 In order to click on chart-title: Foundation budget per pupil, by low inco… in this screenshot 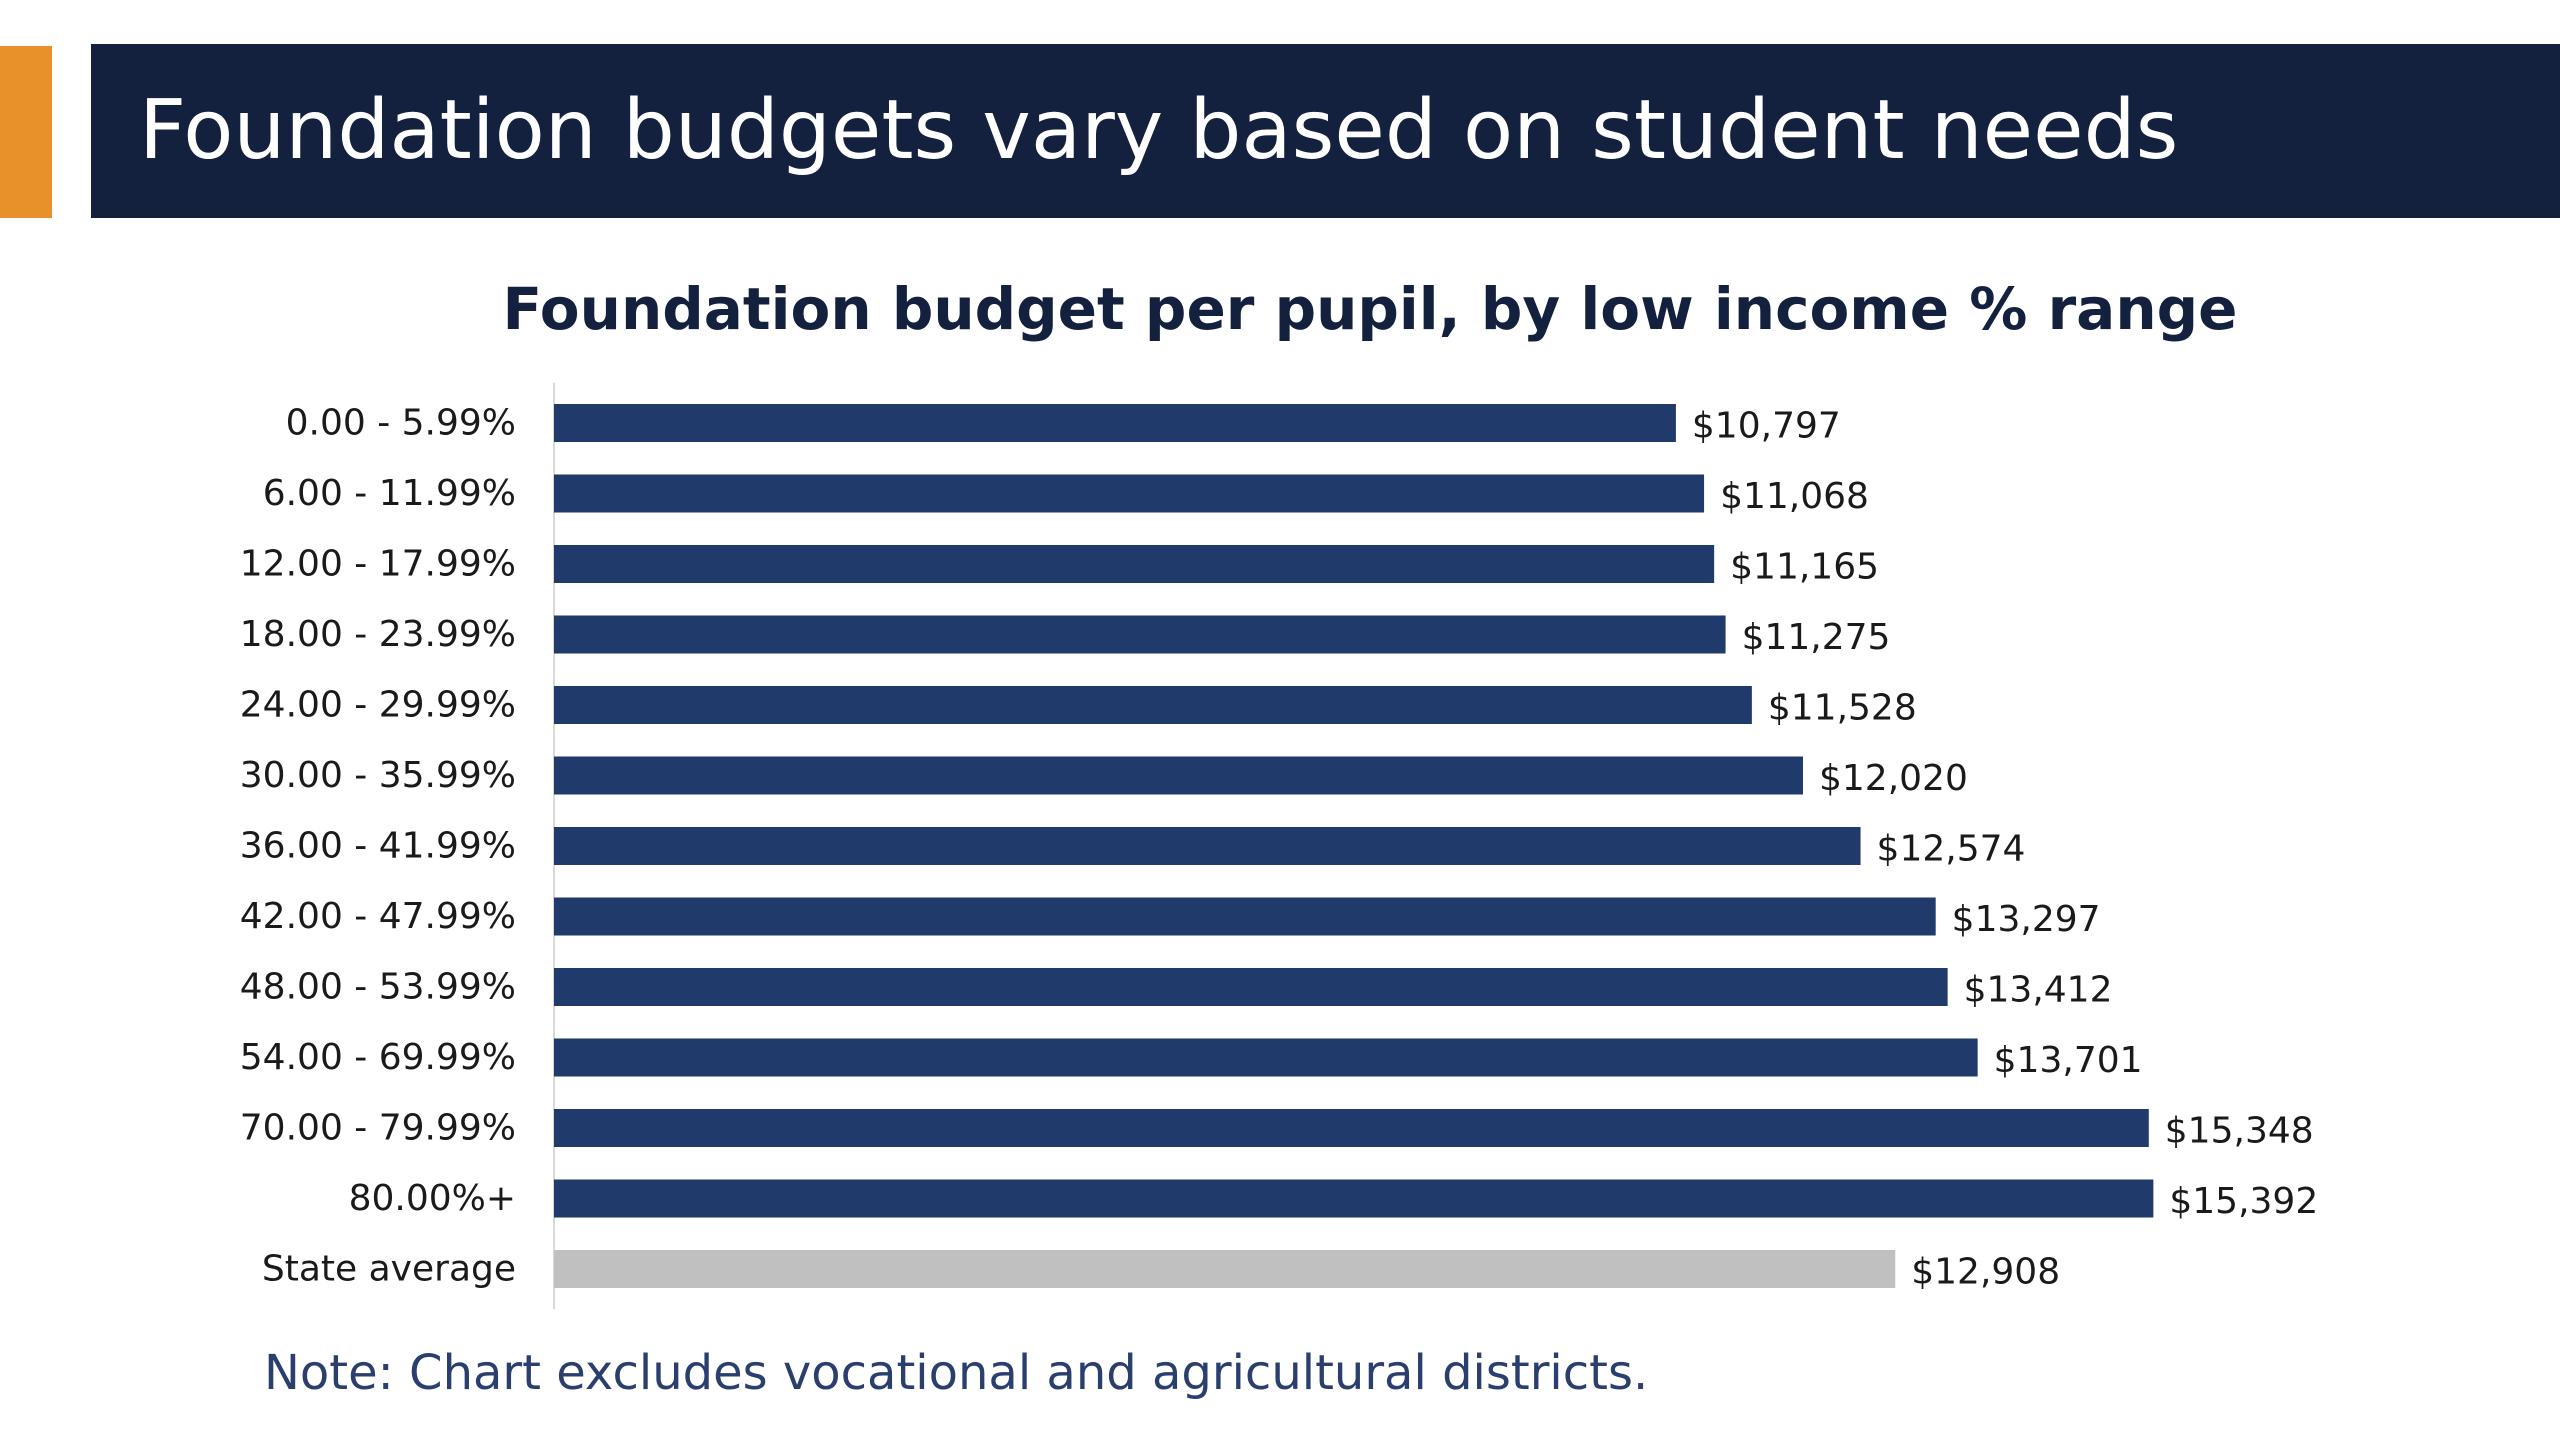, I will do `click(1370, 309)`.